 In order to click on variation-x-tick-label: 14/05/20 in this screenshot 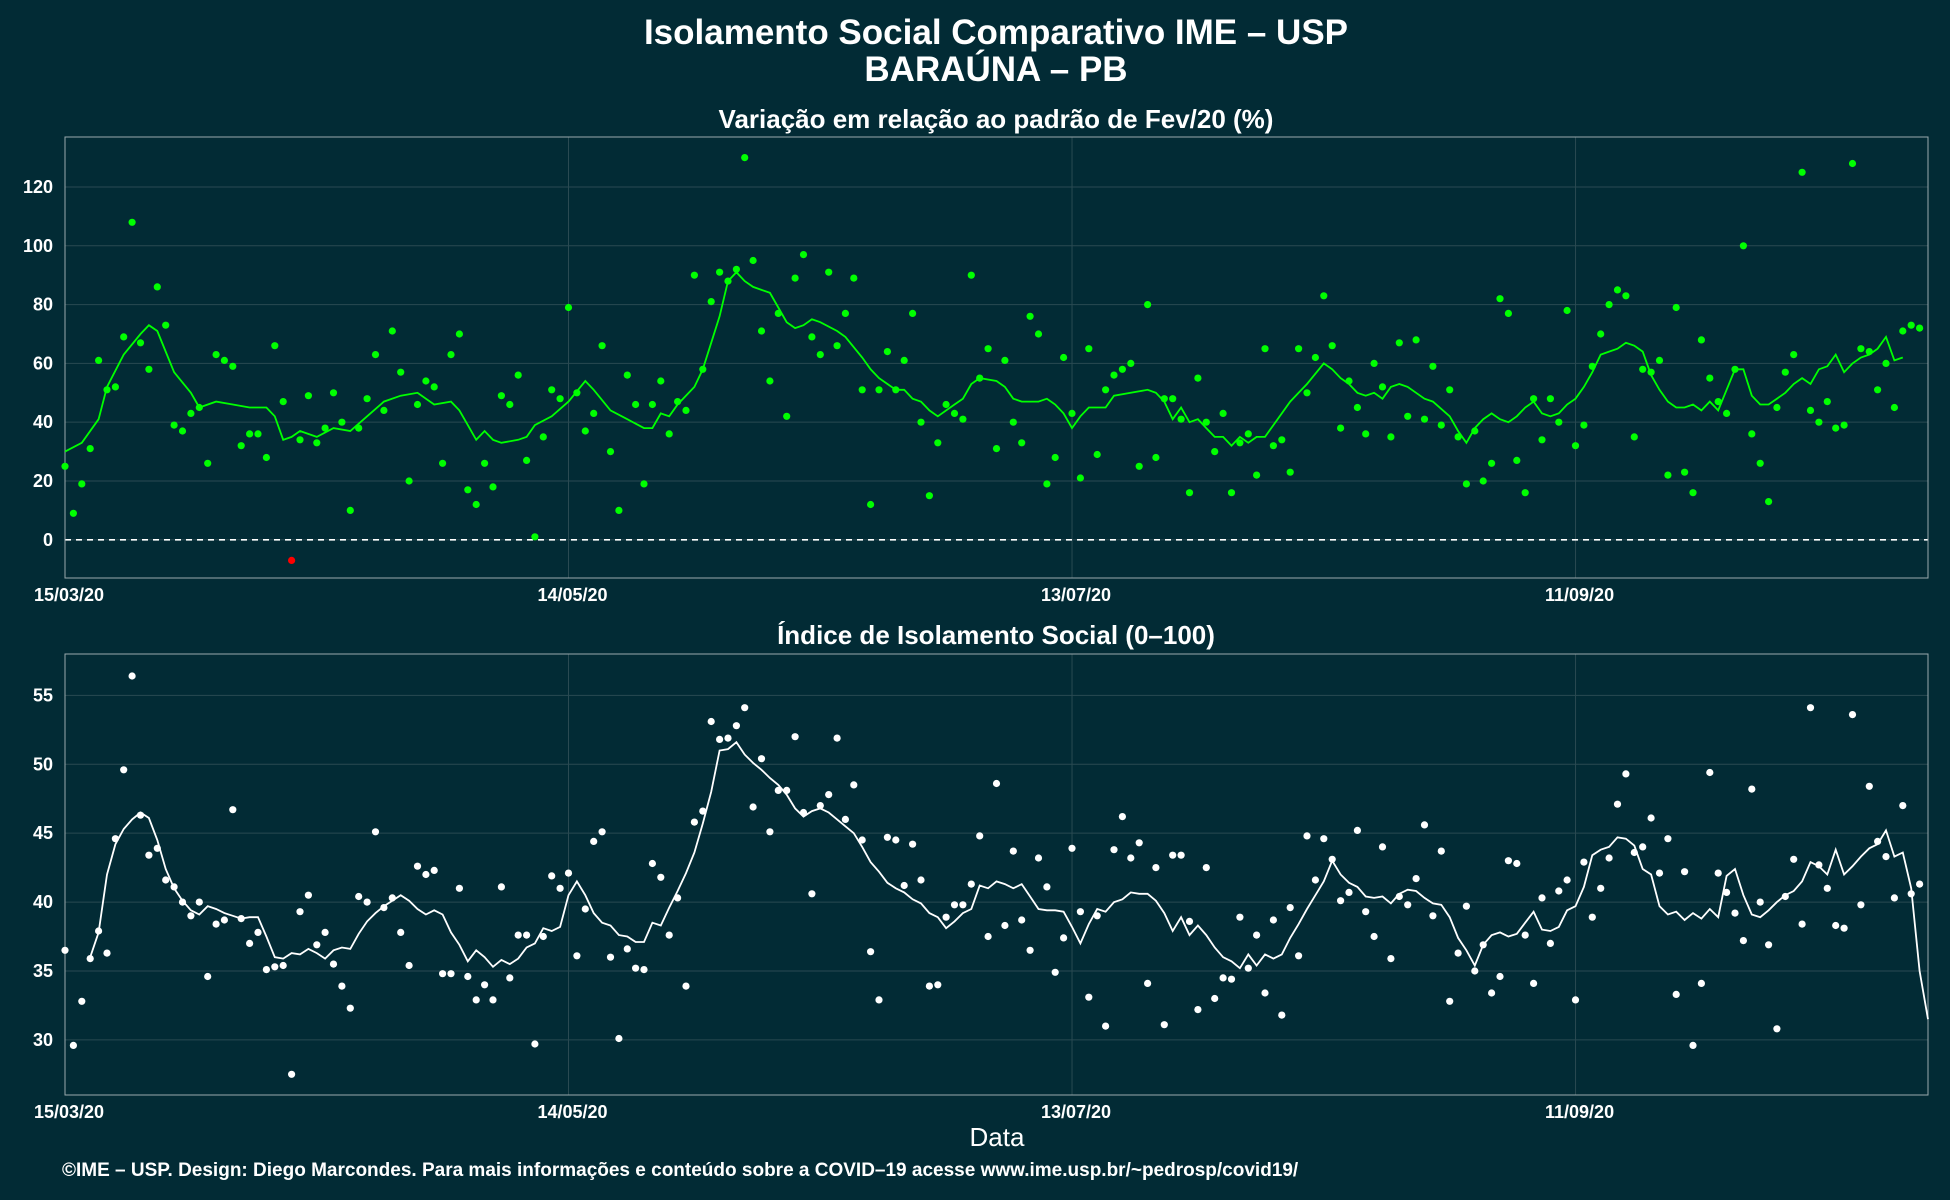, I will do `click(572, 595)`.